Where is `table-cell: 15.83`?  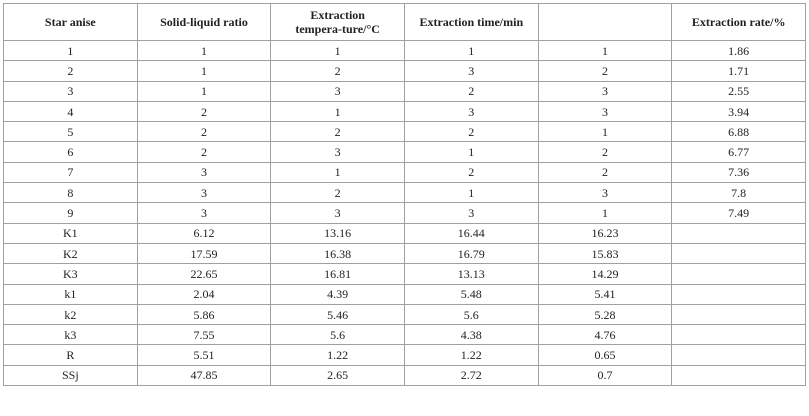 table-cell: 15.83 is located at coordinates (605, 253).